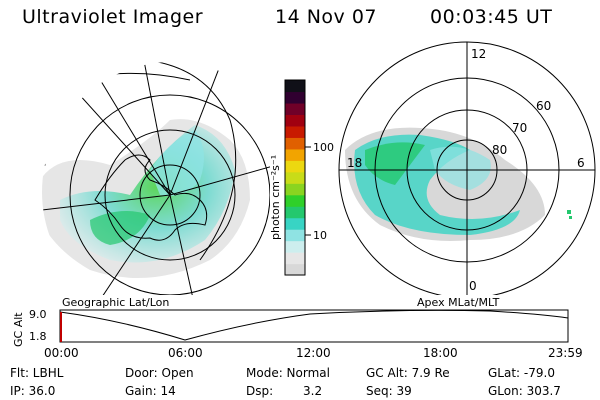  I want to click on dsp-label: Dsp:, so click(260, 391).